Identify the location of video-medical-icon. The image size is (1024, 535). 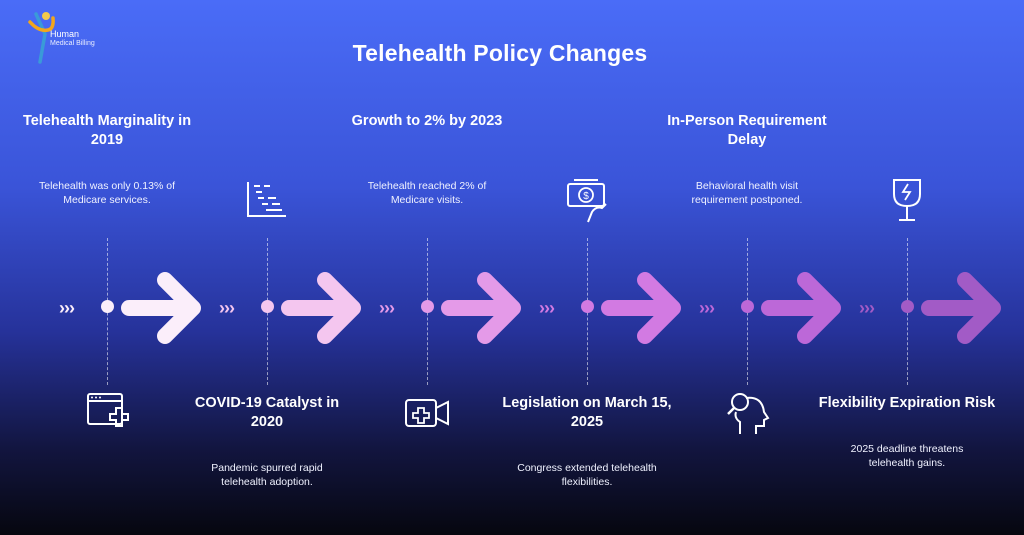
(427, 413).